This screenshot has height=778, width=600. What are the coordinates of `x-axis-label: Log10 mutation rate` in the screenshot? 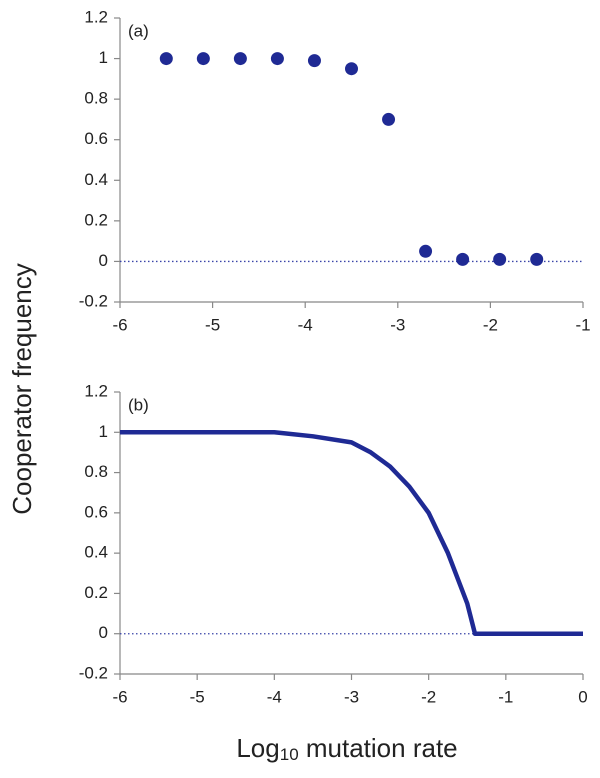 It's located at (346, 748).